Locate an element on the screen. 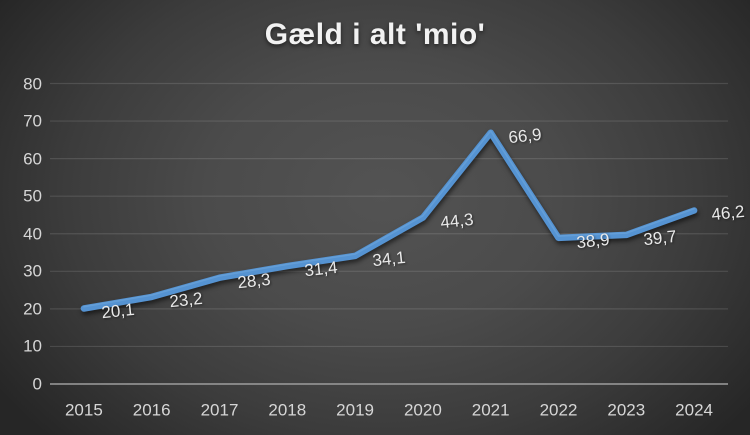 The image size is (750, 435). y-axis-tick-label: 0 is located at coordinates (37, 384).